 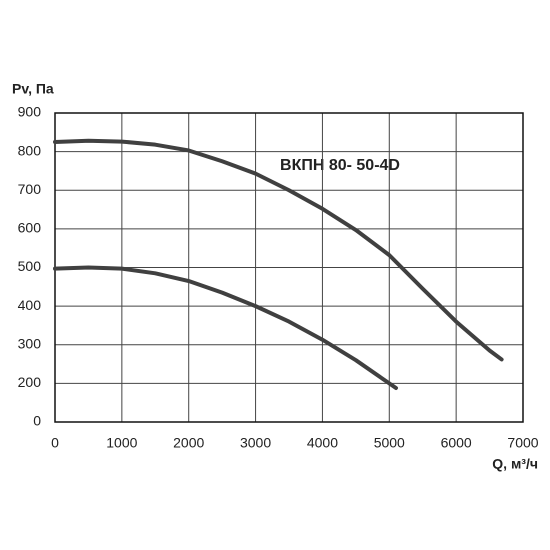 What do you see at coordinates (30, 266) in the screenshot?
I see `y-tick-label: 500` at bounding box center [30, 266].